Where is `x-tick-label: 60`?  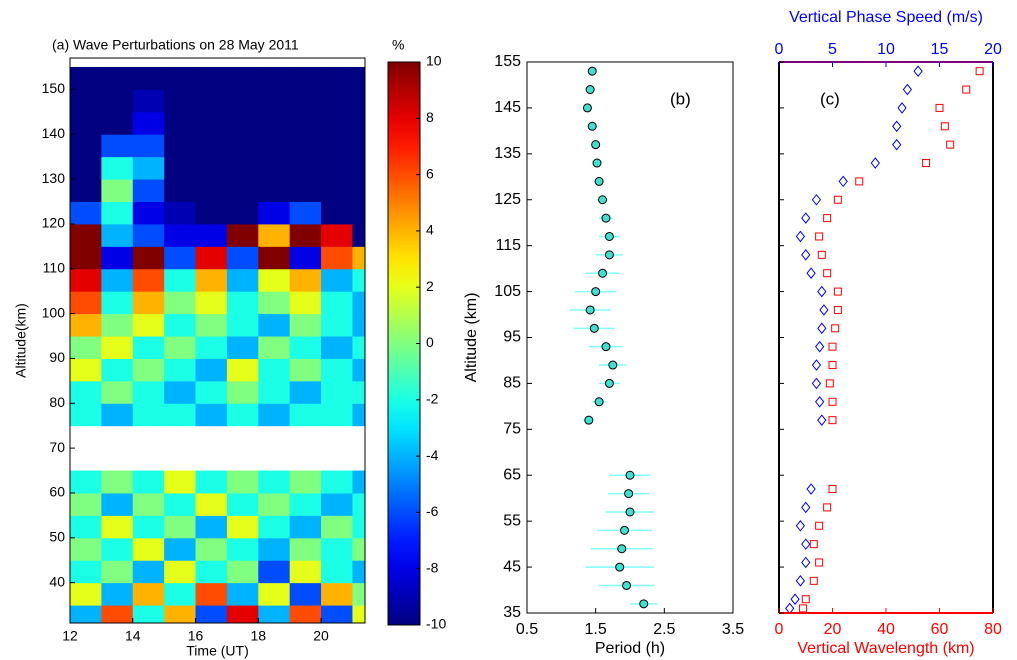 x-tick-label: 60 is located at coordinates (940, 629).